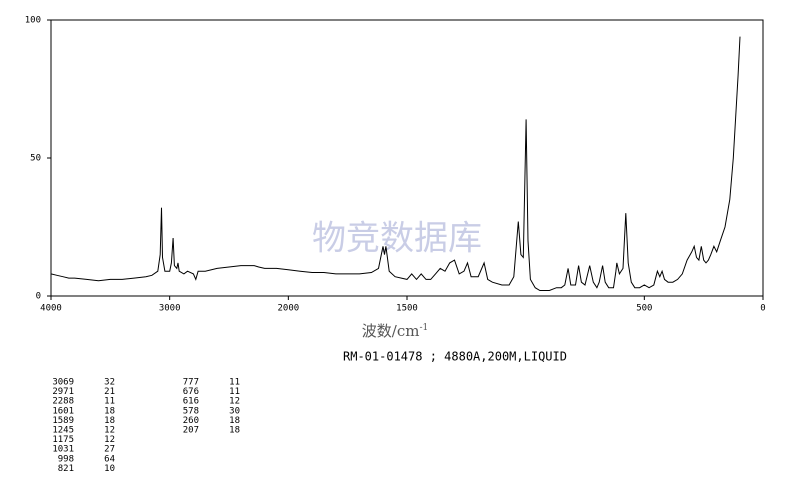  What do you see at coordinates (38, 297) in the screenshot?
I see `y-tick-label: 0` at bounding box center [38, 297].